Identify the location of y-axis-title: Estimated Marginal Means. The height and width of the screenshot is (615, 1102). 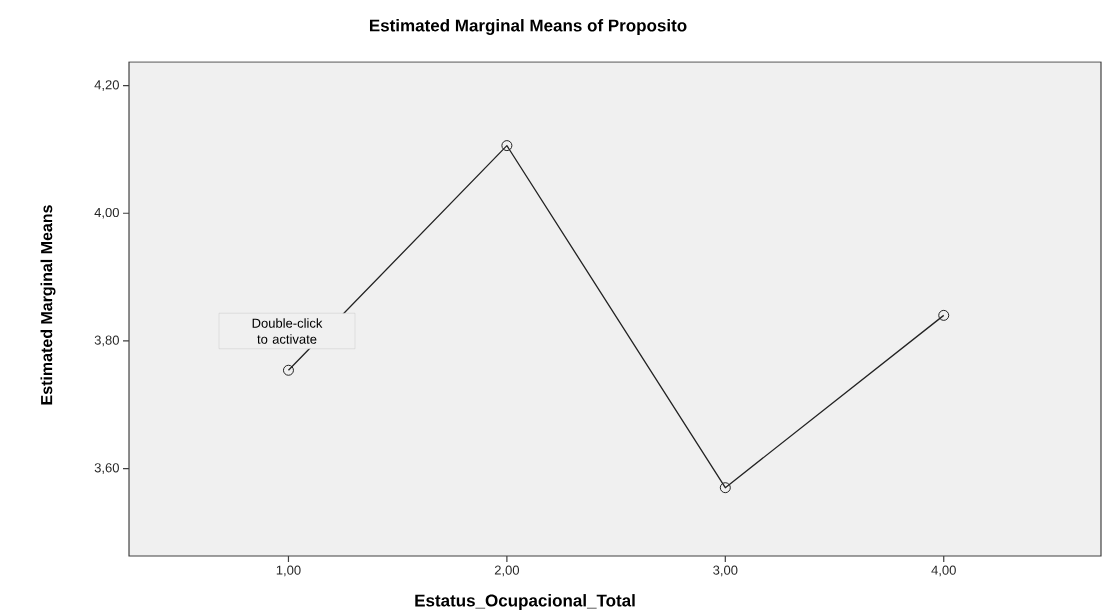
(48, 305).